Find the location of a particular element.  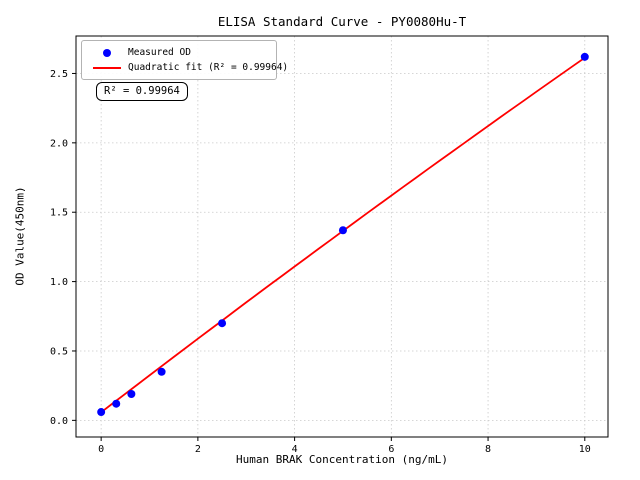

chart-title: ELISA Standard Curve - PY0080Hu-T is located at coordinates (342, 21).